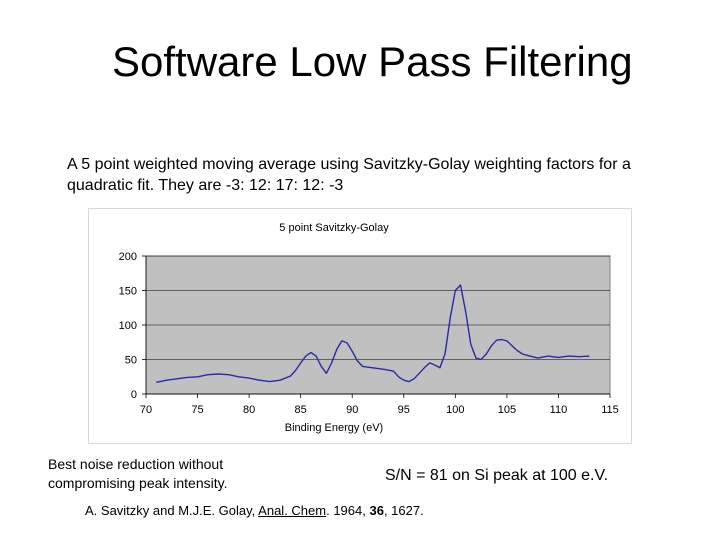  What do you see at coordinates (497, 475) in the screenshot?
I see `caption-signal-to-noise: S/N = 81 on Si peak at 100 e.V.` at bounding box center [497, 475].